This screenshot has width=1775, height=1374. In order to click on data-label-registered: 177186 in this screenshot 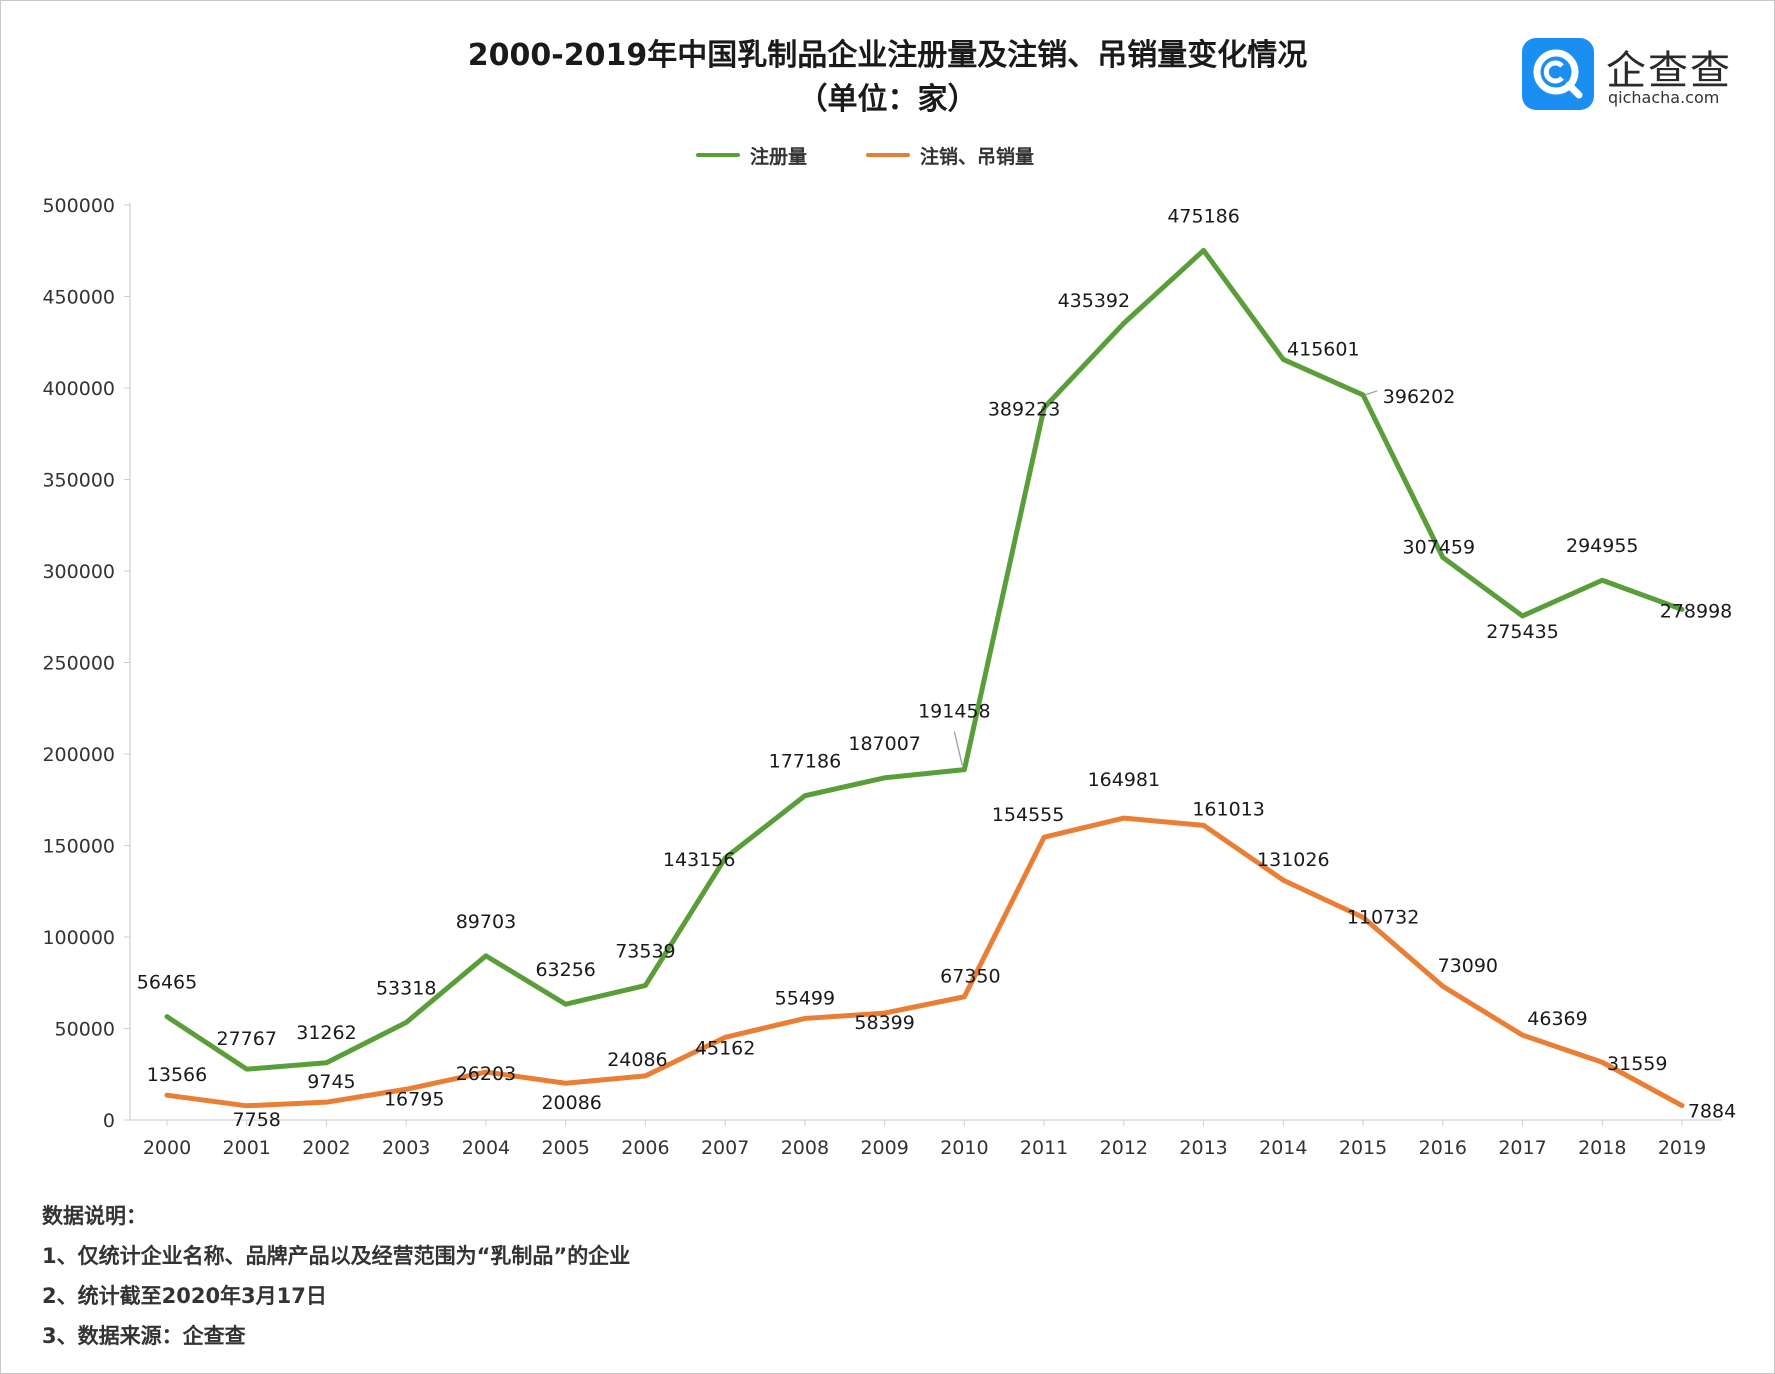, I will do `click(805, 762)`.